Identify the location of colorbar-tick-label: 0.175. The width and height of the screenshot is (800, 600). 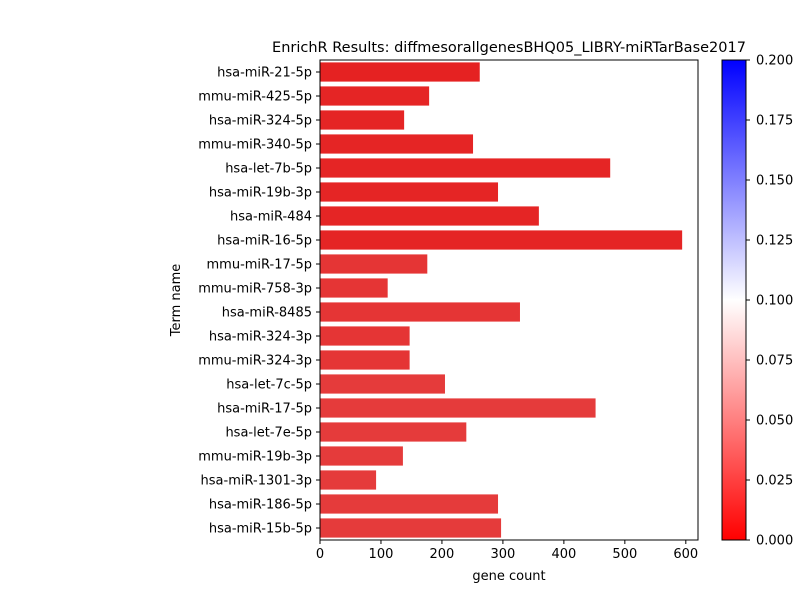
(774, 121).